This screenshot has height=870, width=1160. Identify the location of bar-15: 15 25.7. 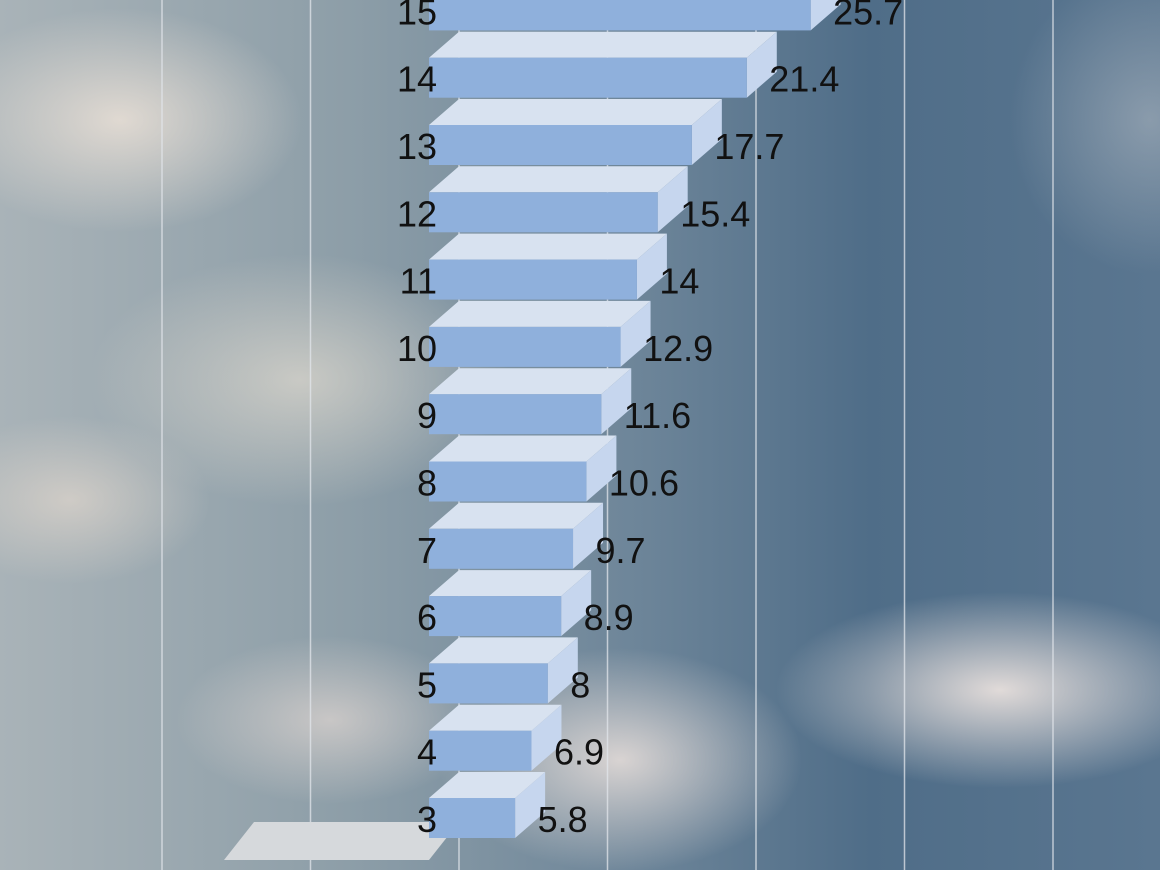
(650, 16).